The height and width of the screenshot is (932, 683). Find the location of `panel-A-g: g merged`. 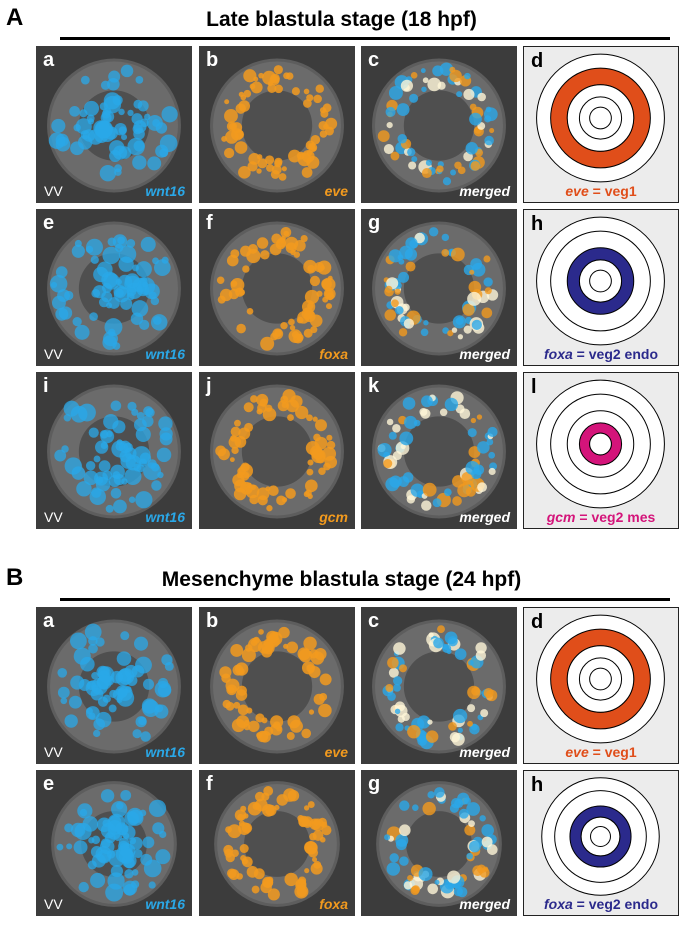

panel-A-g: g merged is located at coordinates (439, 287).